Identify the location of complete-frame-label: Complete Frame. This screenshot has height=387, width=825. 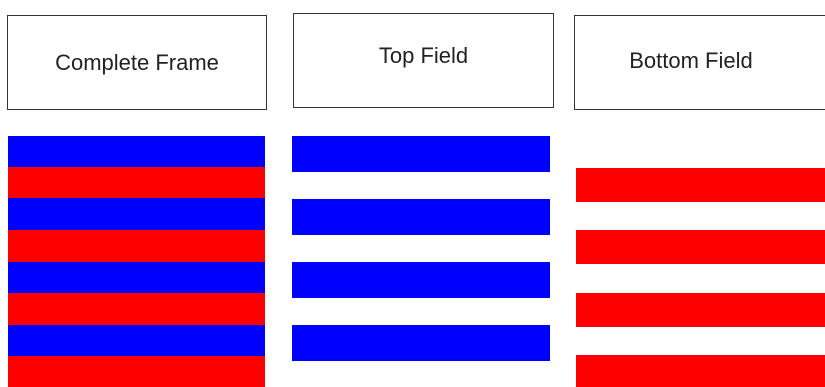
(137, 62).